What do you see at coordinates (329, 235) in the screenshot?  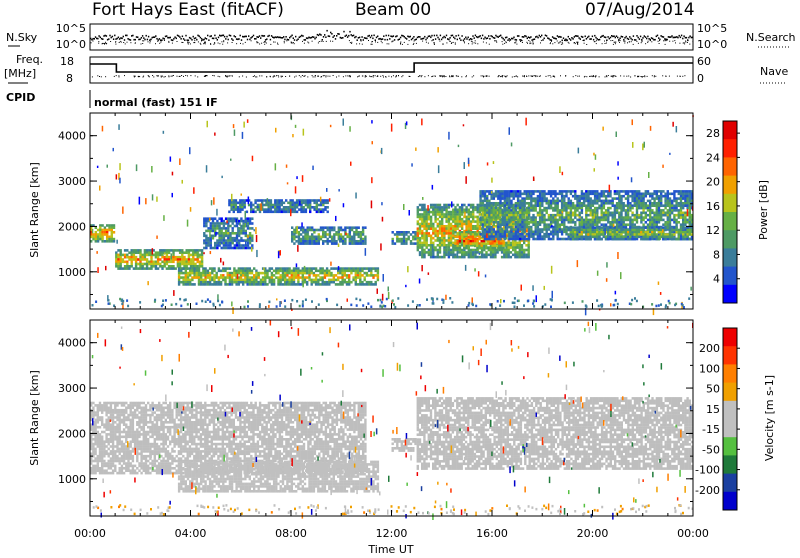 I see `scatter-feature` at bounding box center [329, 235].